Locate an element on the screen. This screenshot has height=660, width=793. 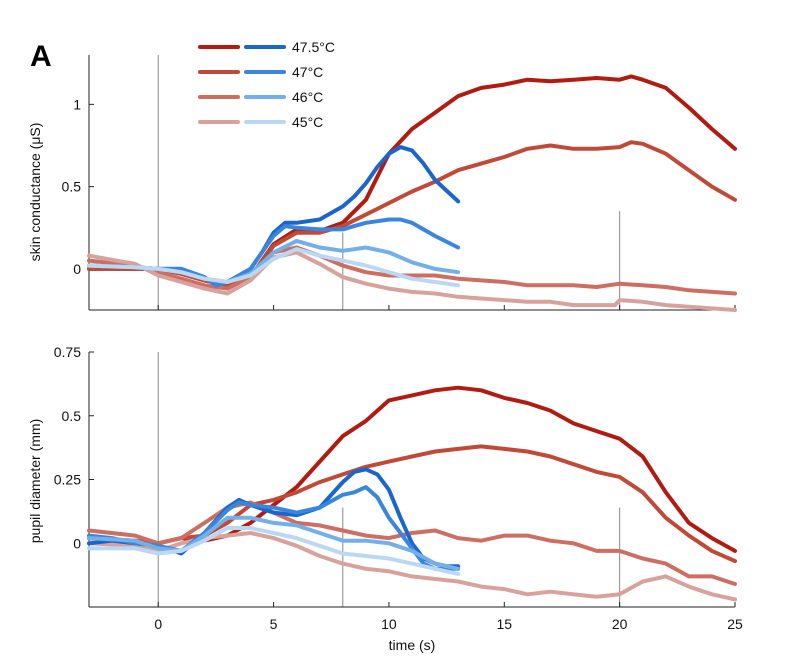
x-tick-label: 25 is located at coordinates (735, 624).